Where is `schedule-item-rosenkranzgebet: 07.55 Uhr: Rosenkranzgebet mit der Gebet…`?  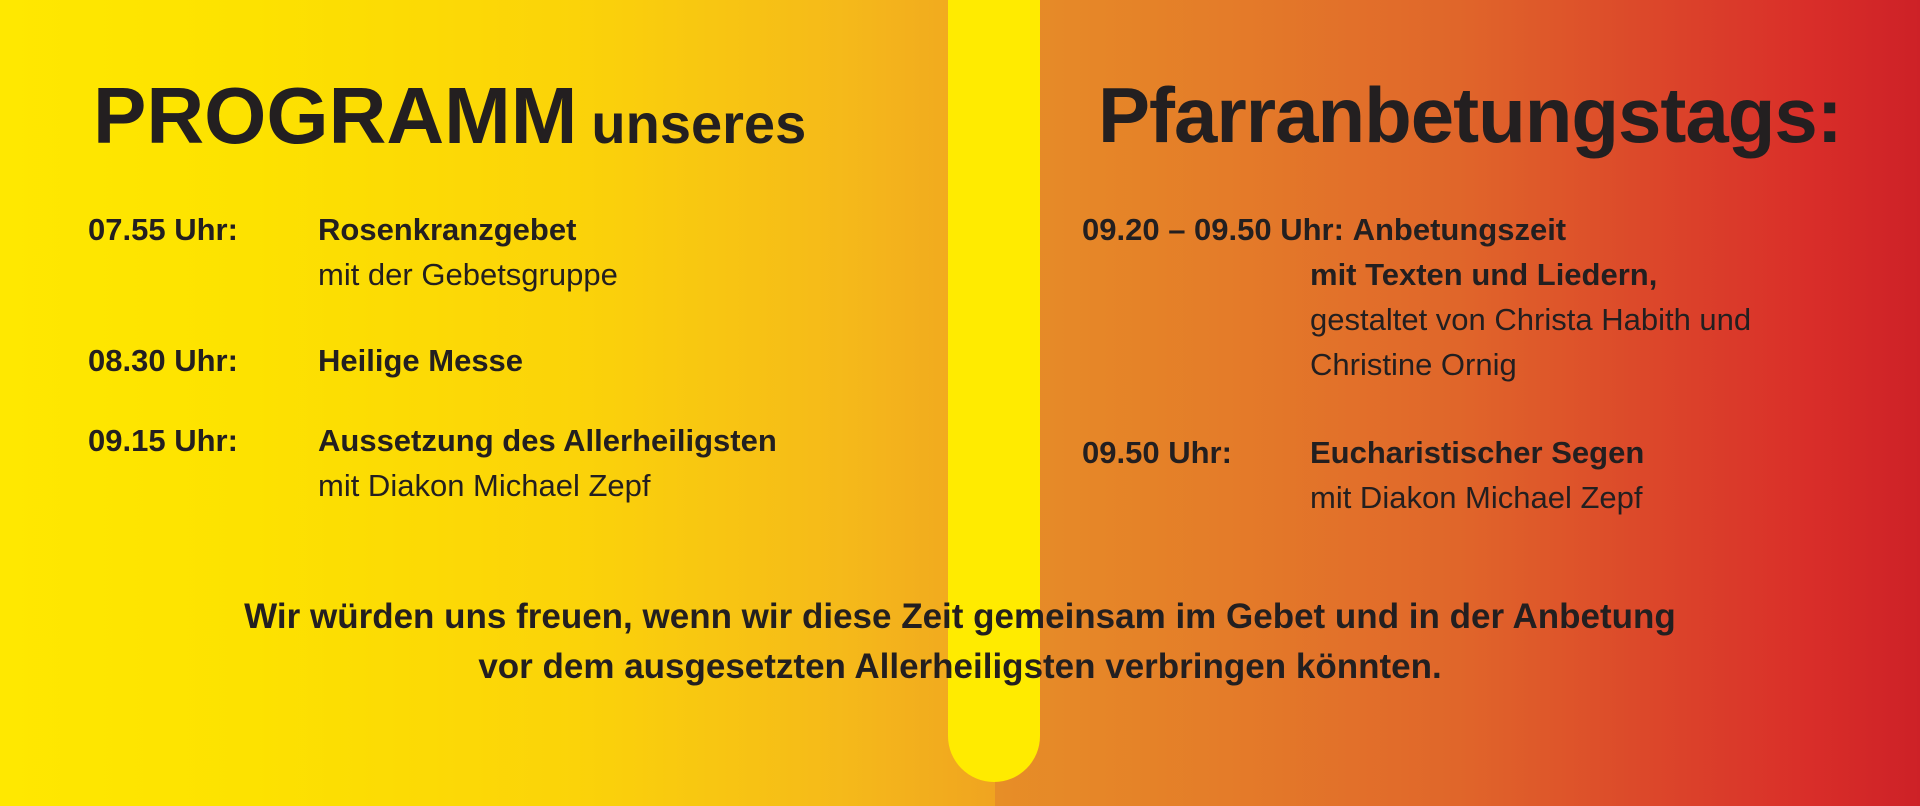 schedule-item-rosenkranzgebet: 07.55 Uhr: Rosenkranzgebet mit der Gebet… is located at coordinates (353, 252).